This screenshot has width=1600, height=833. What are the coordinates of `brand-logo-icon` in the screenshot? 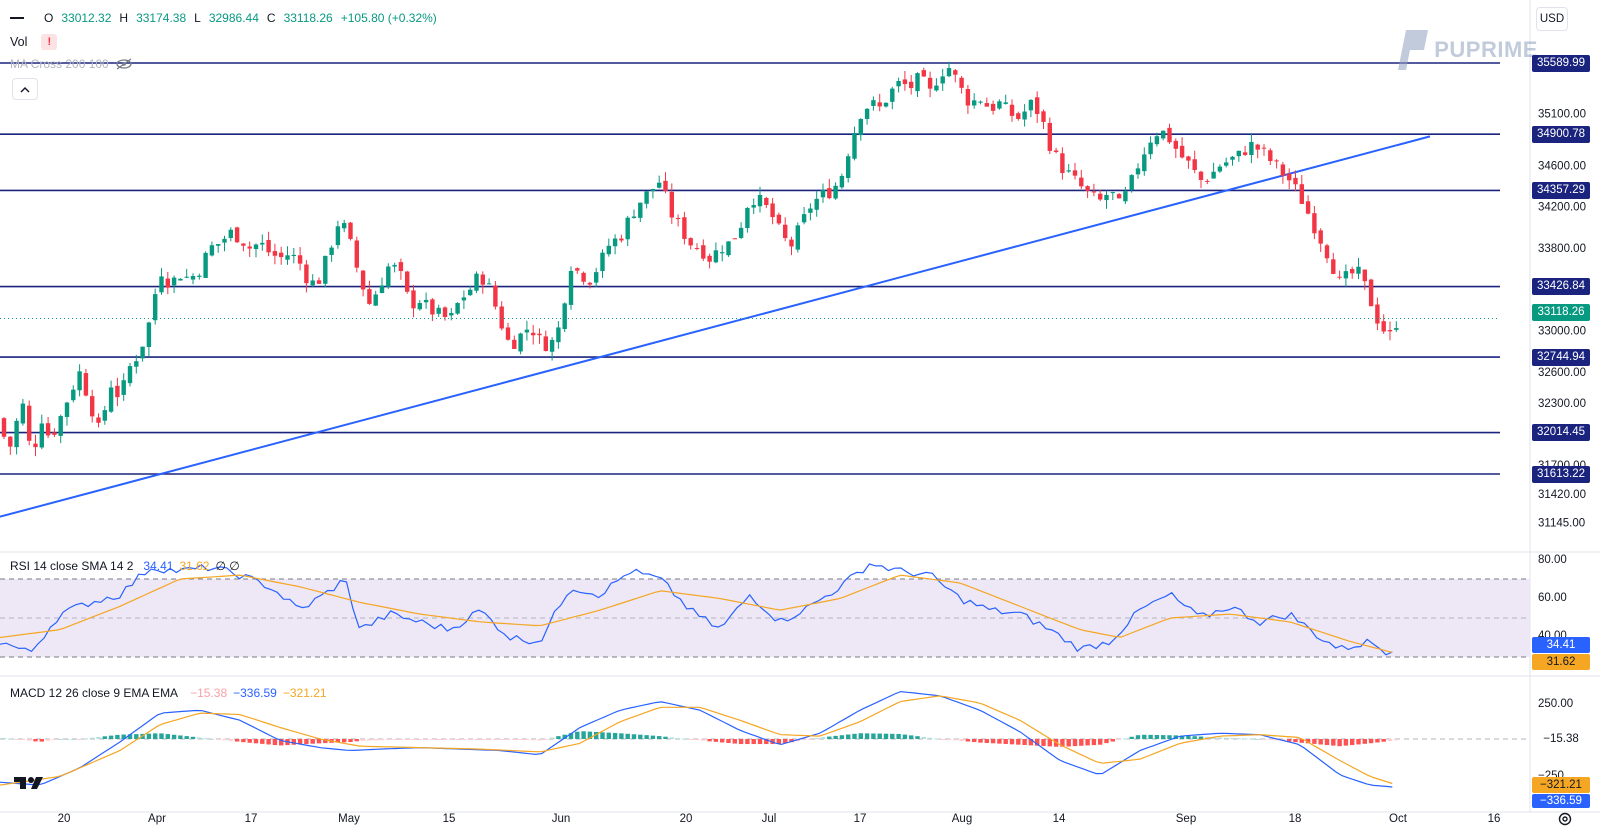 It's located at (1413, 50).